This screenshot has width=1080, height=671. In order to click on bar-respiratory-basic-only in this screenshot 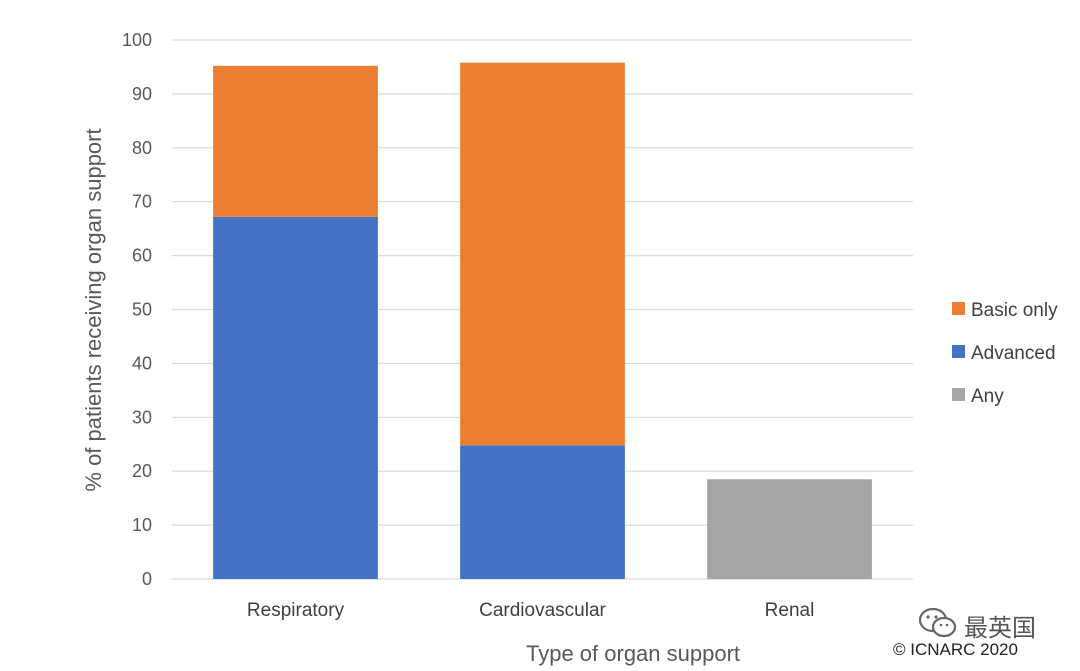, I will do `click(295, 141)`.